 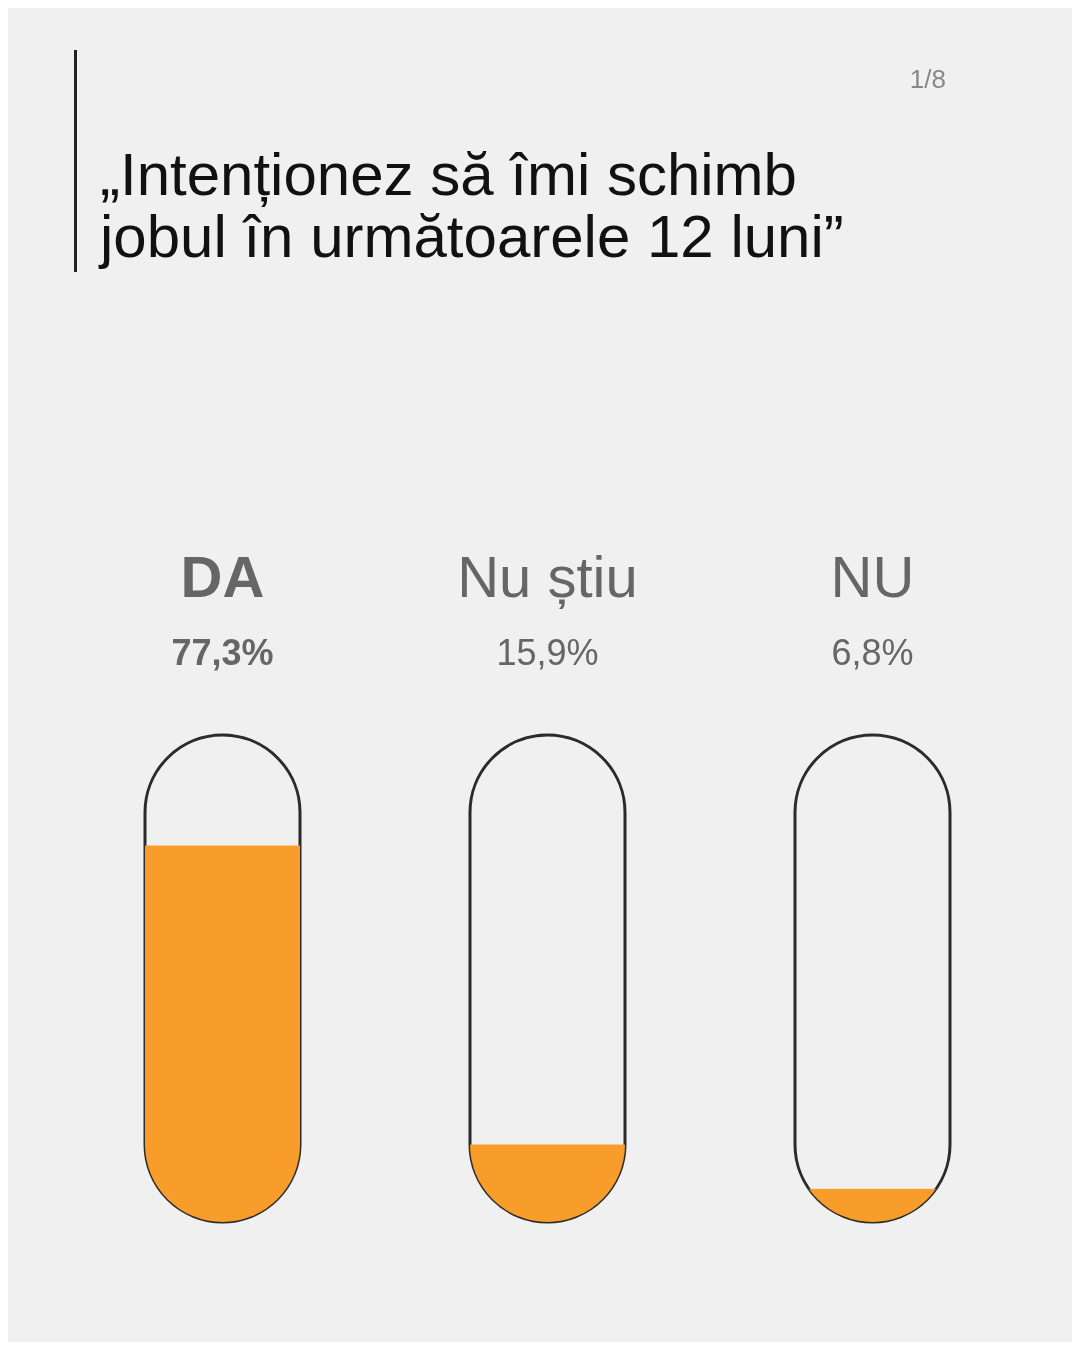 What do you see at coordinates (872, 576) in the screenshot?
I see `x-tick-label: NU` at bounding box center [872, 576].